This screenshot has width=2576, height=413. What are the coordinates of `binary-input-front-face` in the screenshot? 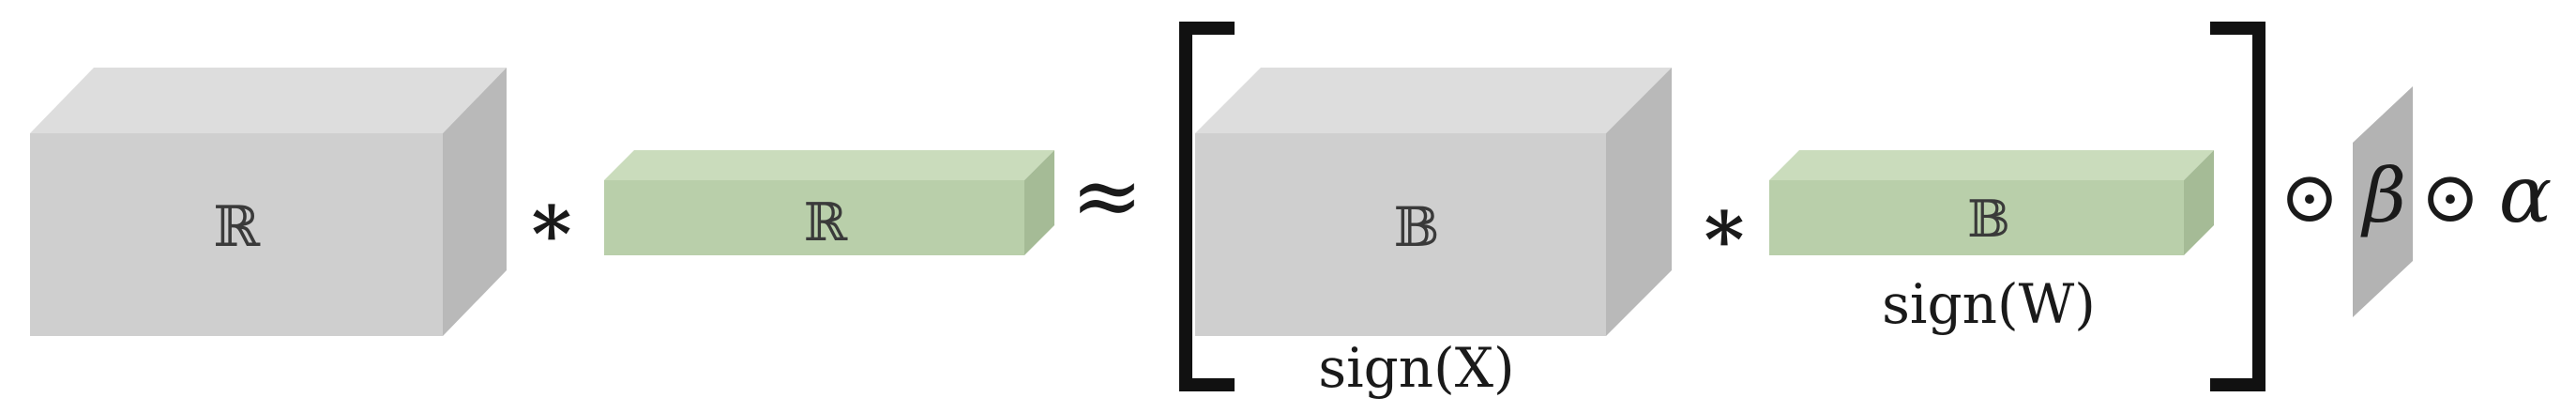 It's located at (1401, 234).